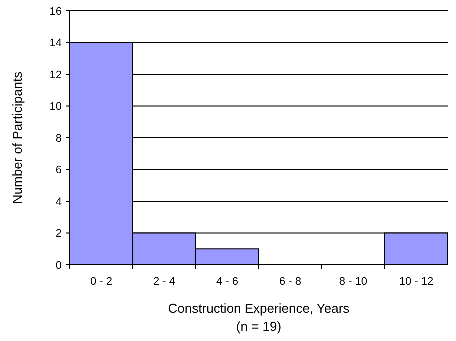 This screenshot has height=341, width=456. What do you see at coordinates (56, 44) in the screenshot?
I see `y-tick-label: 14` at bounding box center [56, 44].